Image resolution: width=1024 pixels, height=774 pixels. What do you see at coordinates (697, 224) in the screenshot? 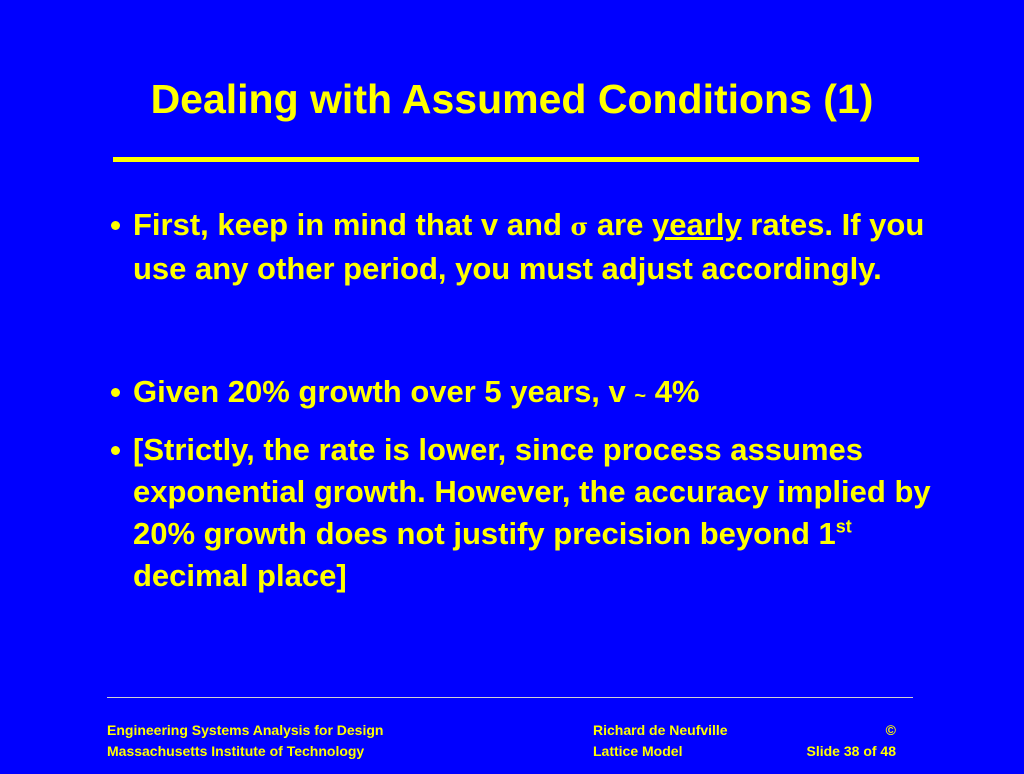
I see `bullet-emphasis: yearly` at bounding box center [697, 224].